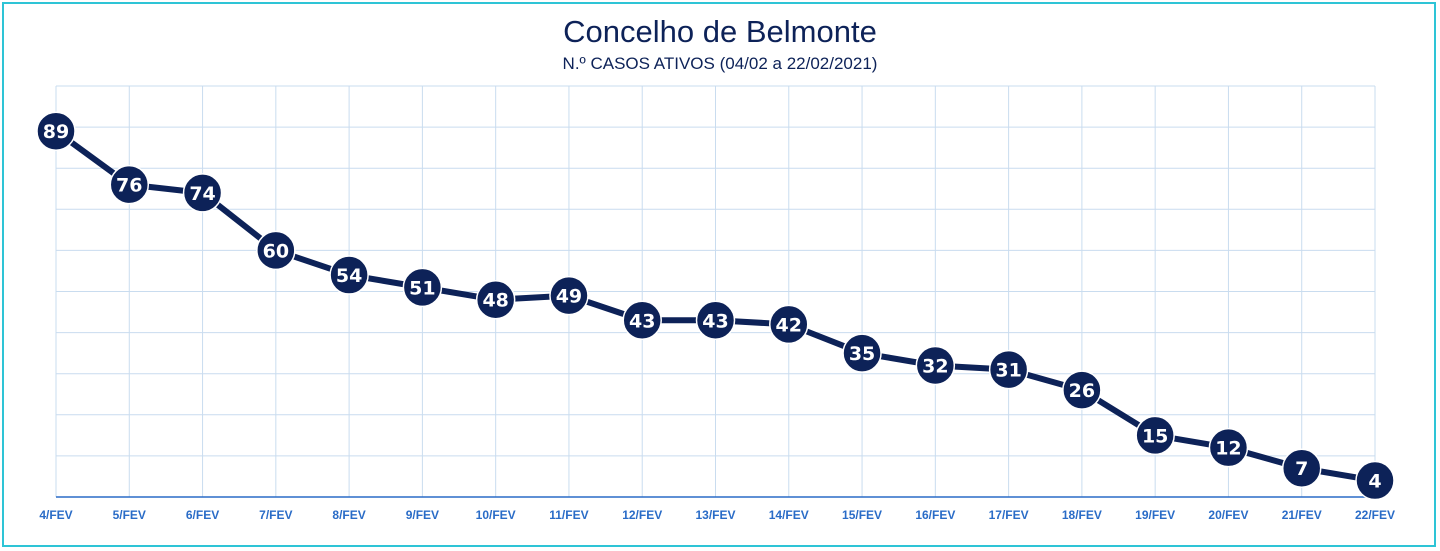 The width and height of the screenshot is (1440, 551). I want to click on data-point: 74, so click(202, 193).